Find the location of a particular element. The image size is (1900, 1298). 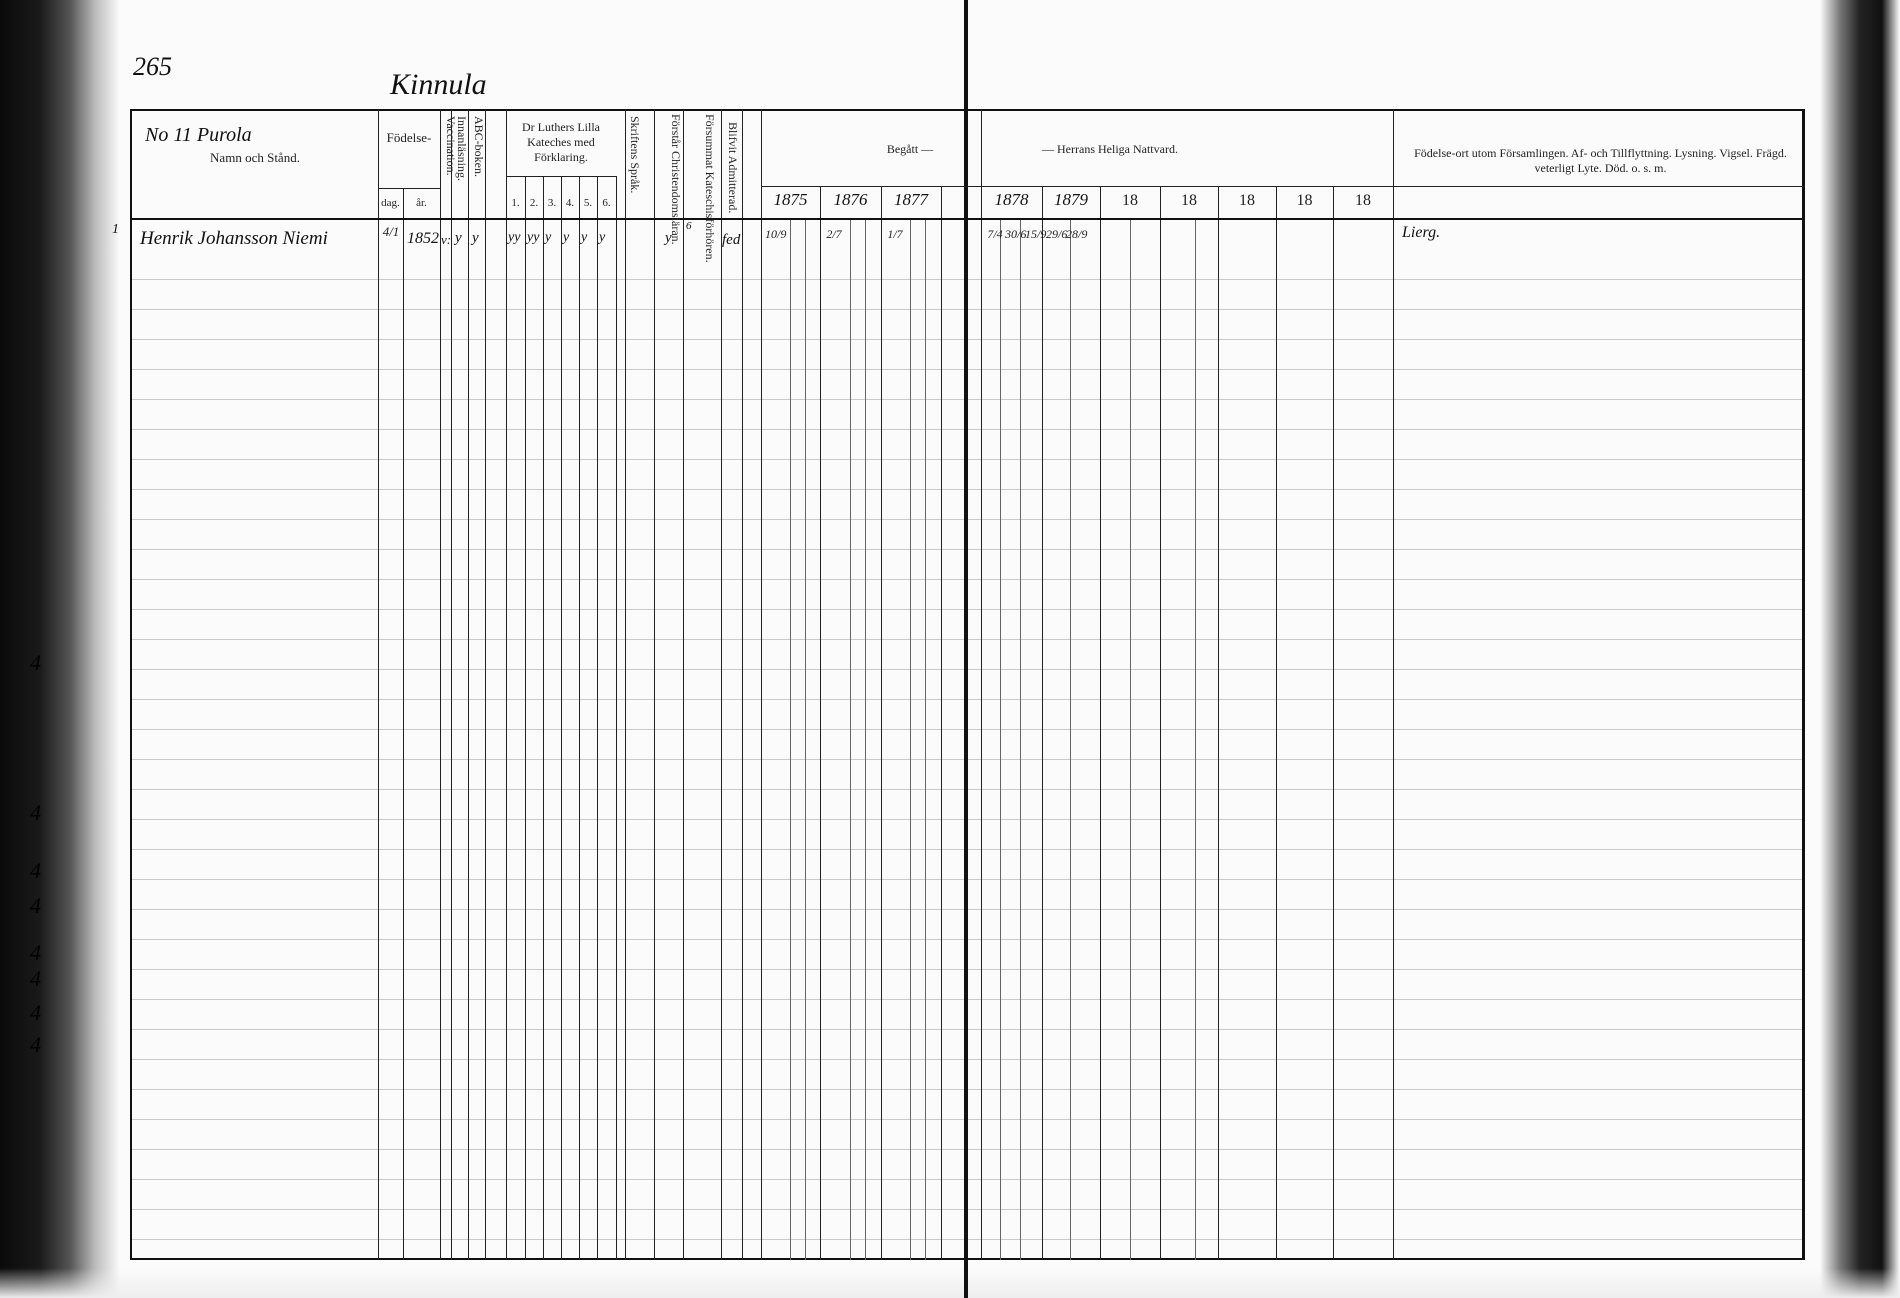

year-header: 1875 is located at coordinates (790, 199).